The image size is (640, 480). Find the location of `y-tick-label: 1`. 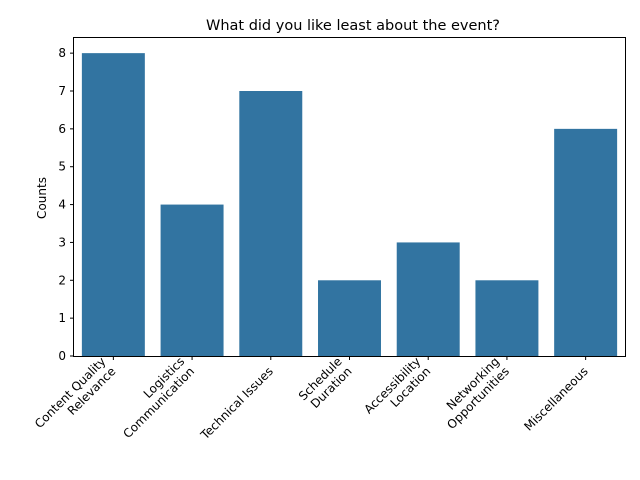

y-tick-label: 1 is located at coordinates (62, 318).